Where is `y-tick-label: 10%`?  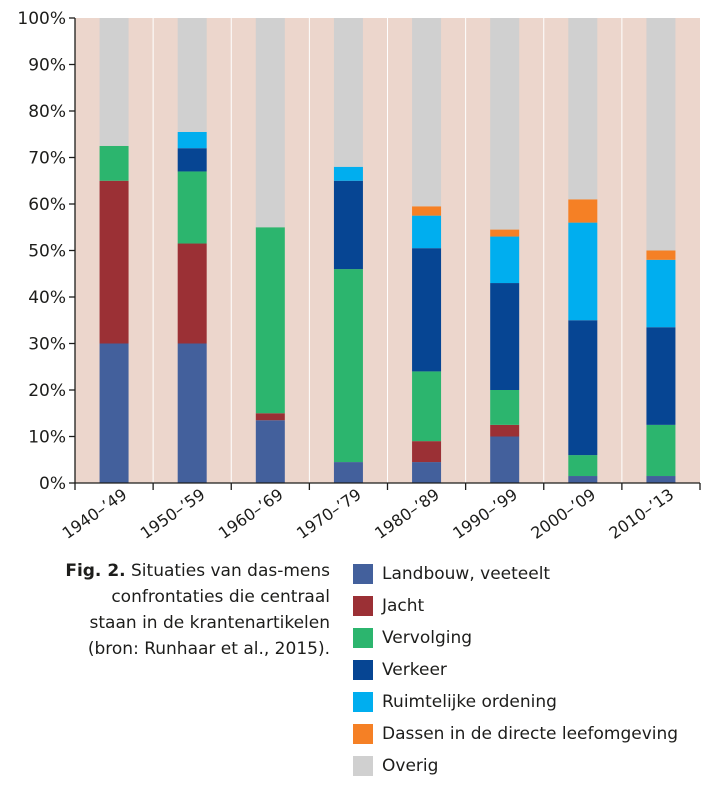
y-tick-label: 10% is located at coordinates (47, 438).